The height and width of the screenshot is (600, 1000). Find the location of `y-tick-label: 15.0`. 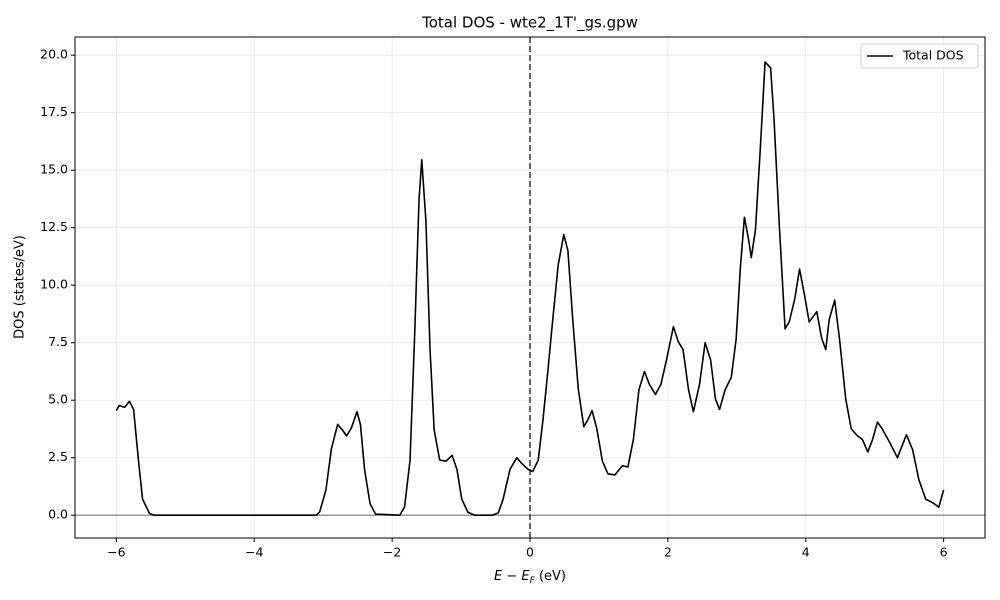

y-tick-label: 15.0 is located at coordinates (54, 169).